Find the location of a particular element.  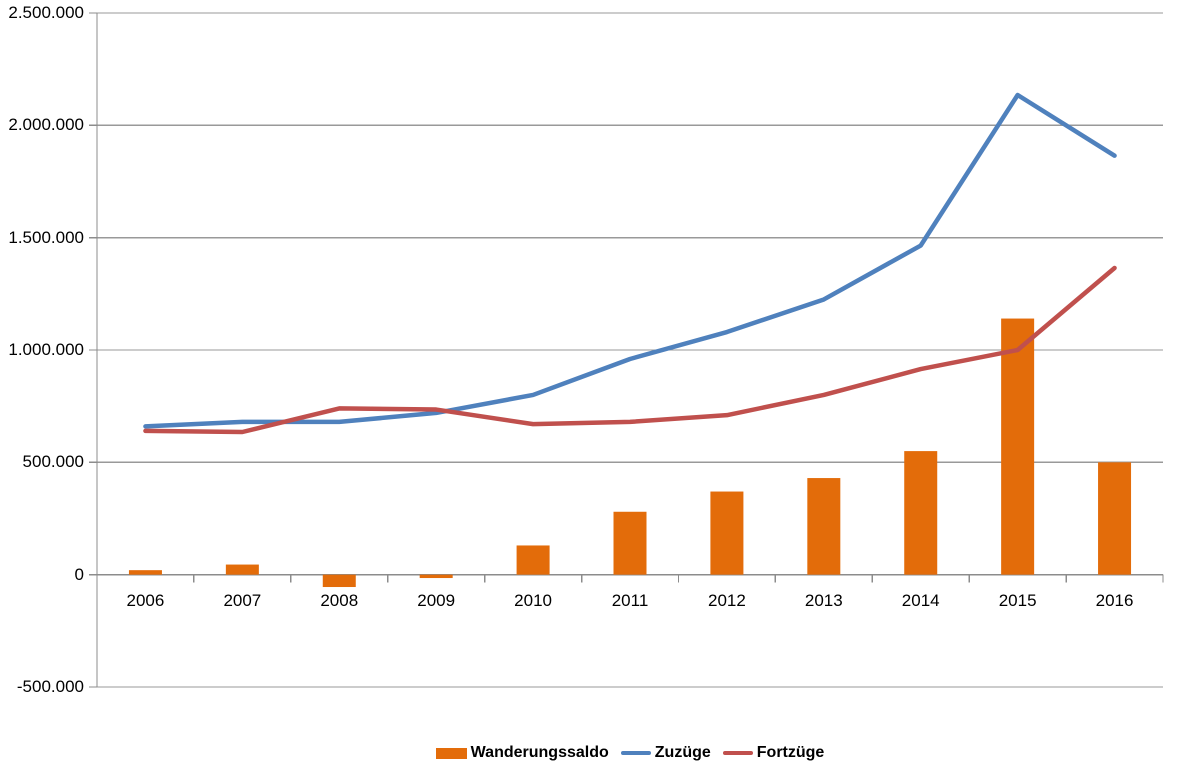

legend-item-wanderungssaldo: Wanderungssaldo is located at coordinates (522, 753).